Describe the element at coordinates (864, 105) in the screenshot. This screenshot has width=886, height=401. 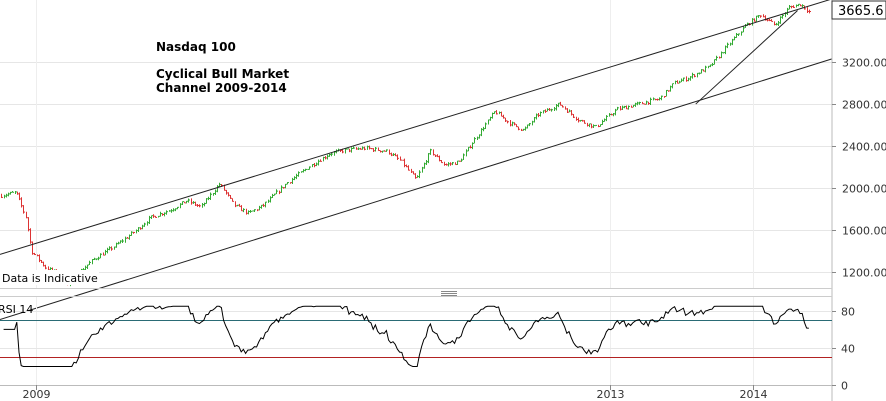
I see `price-tick-label: 2800.00` at that location.